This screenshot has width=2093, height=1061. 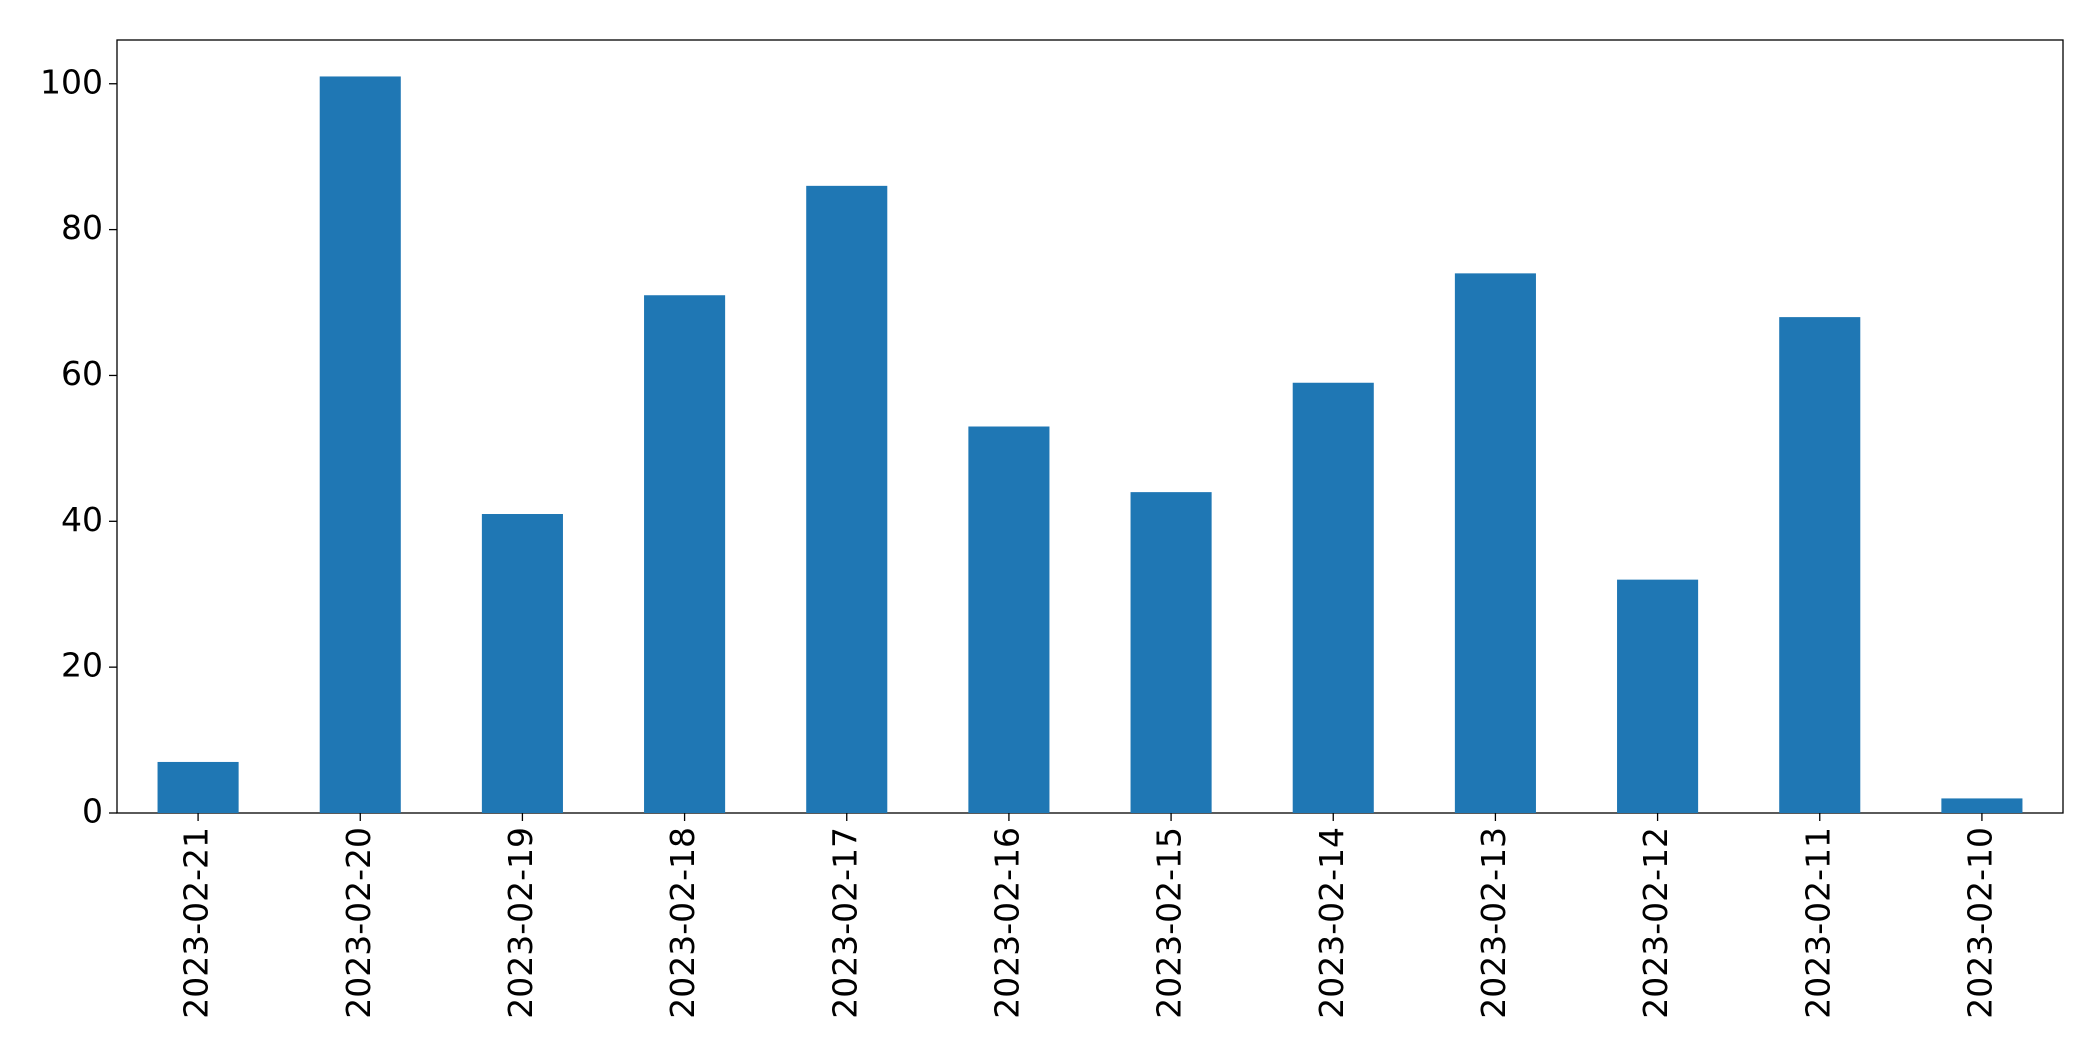 I want to click on x-tick-label: 2023-02-12, so click(x=1655, y=923).